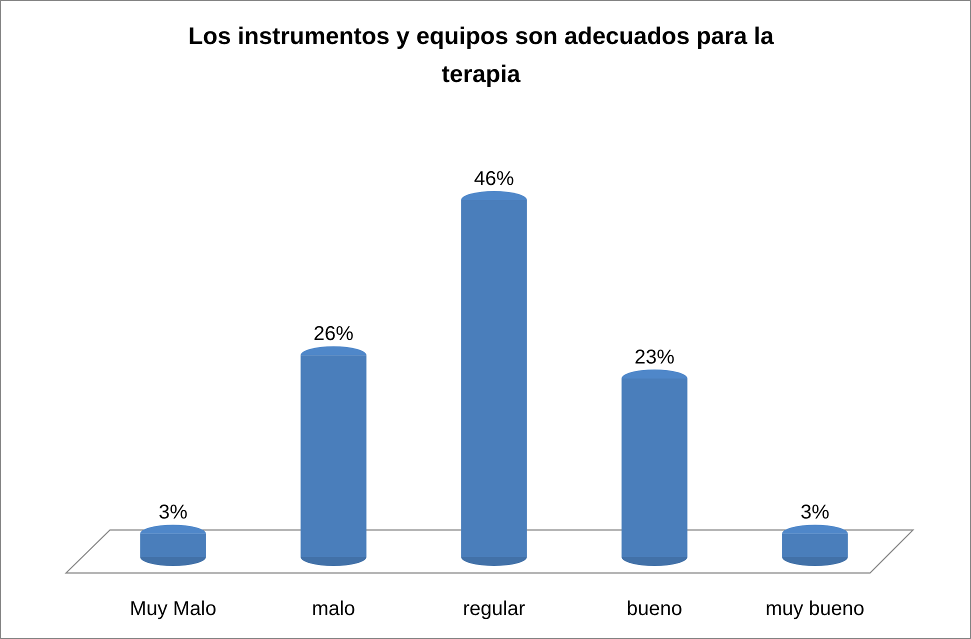 The width and height of the screenshot is (971, 639). What do you see at coordinates (814, 609) in the screenshot?
I see `x-tick-label: muy bueno` at bounding box center [814, 609].